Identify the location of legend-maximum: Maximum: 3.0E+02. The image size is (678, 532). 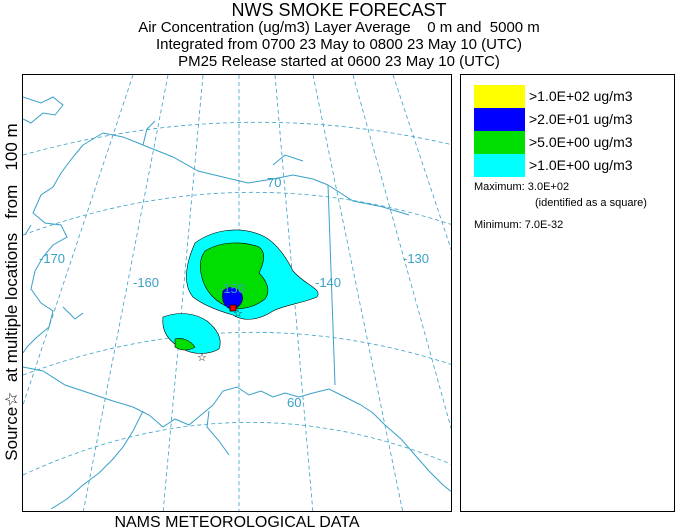
(522, 187).